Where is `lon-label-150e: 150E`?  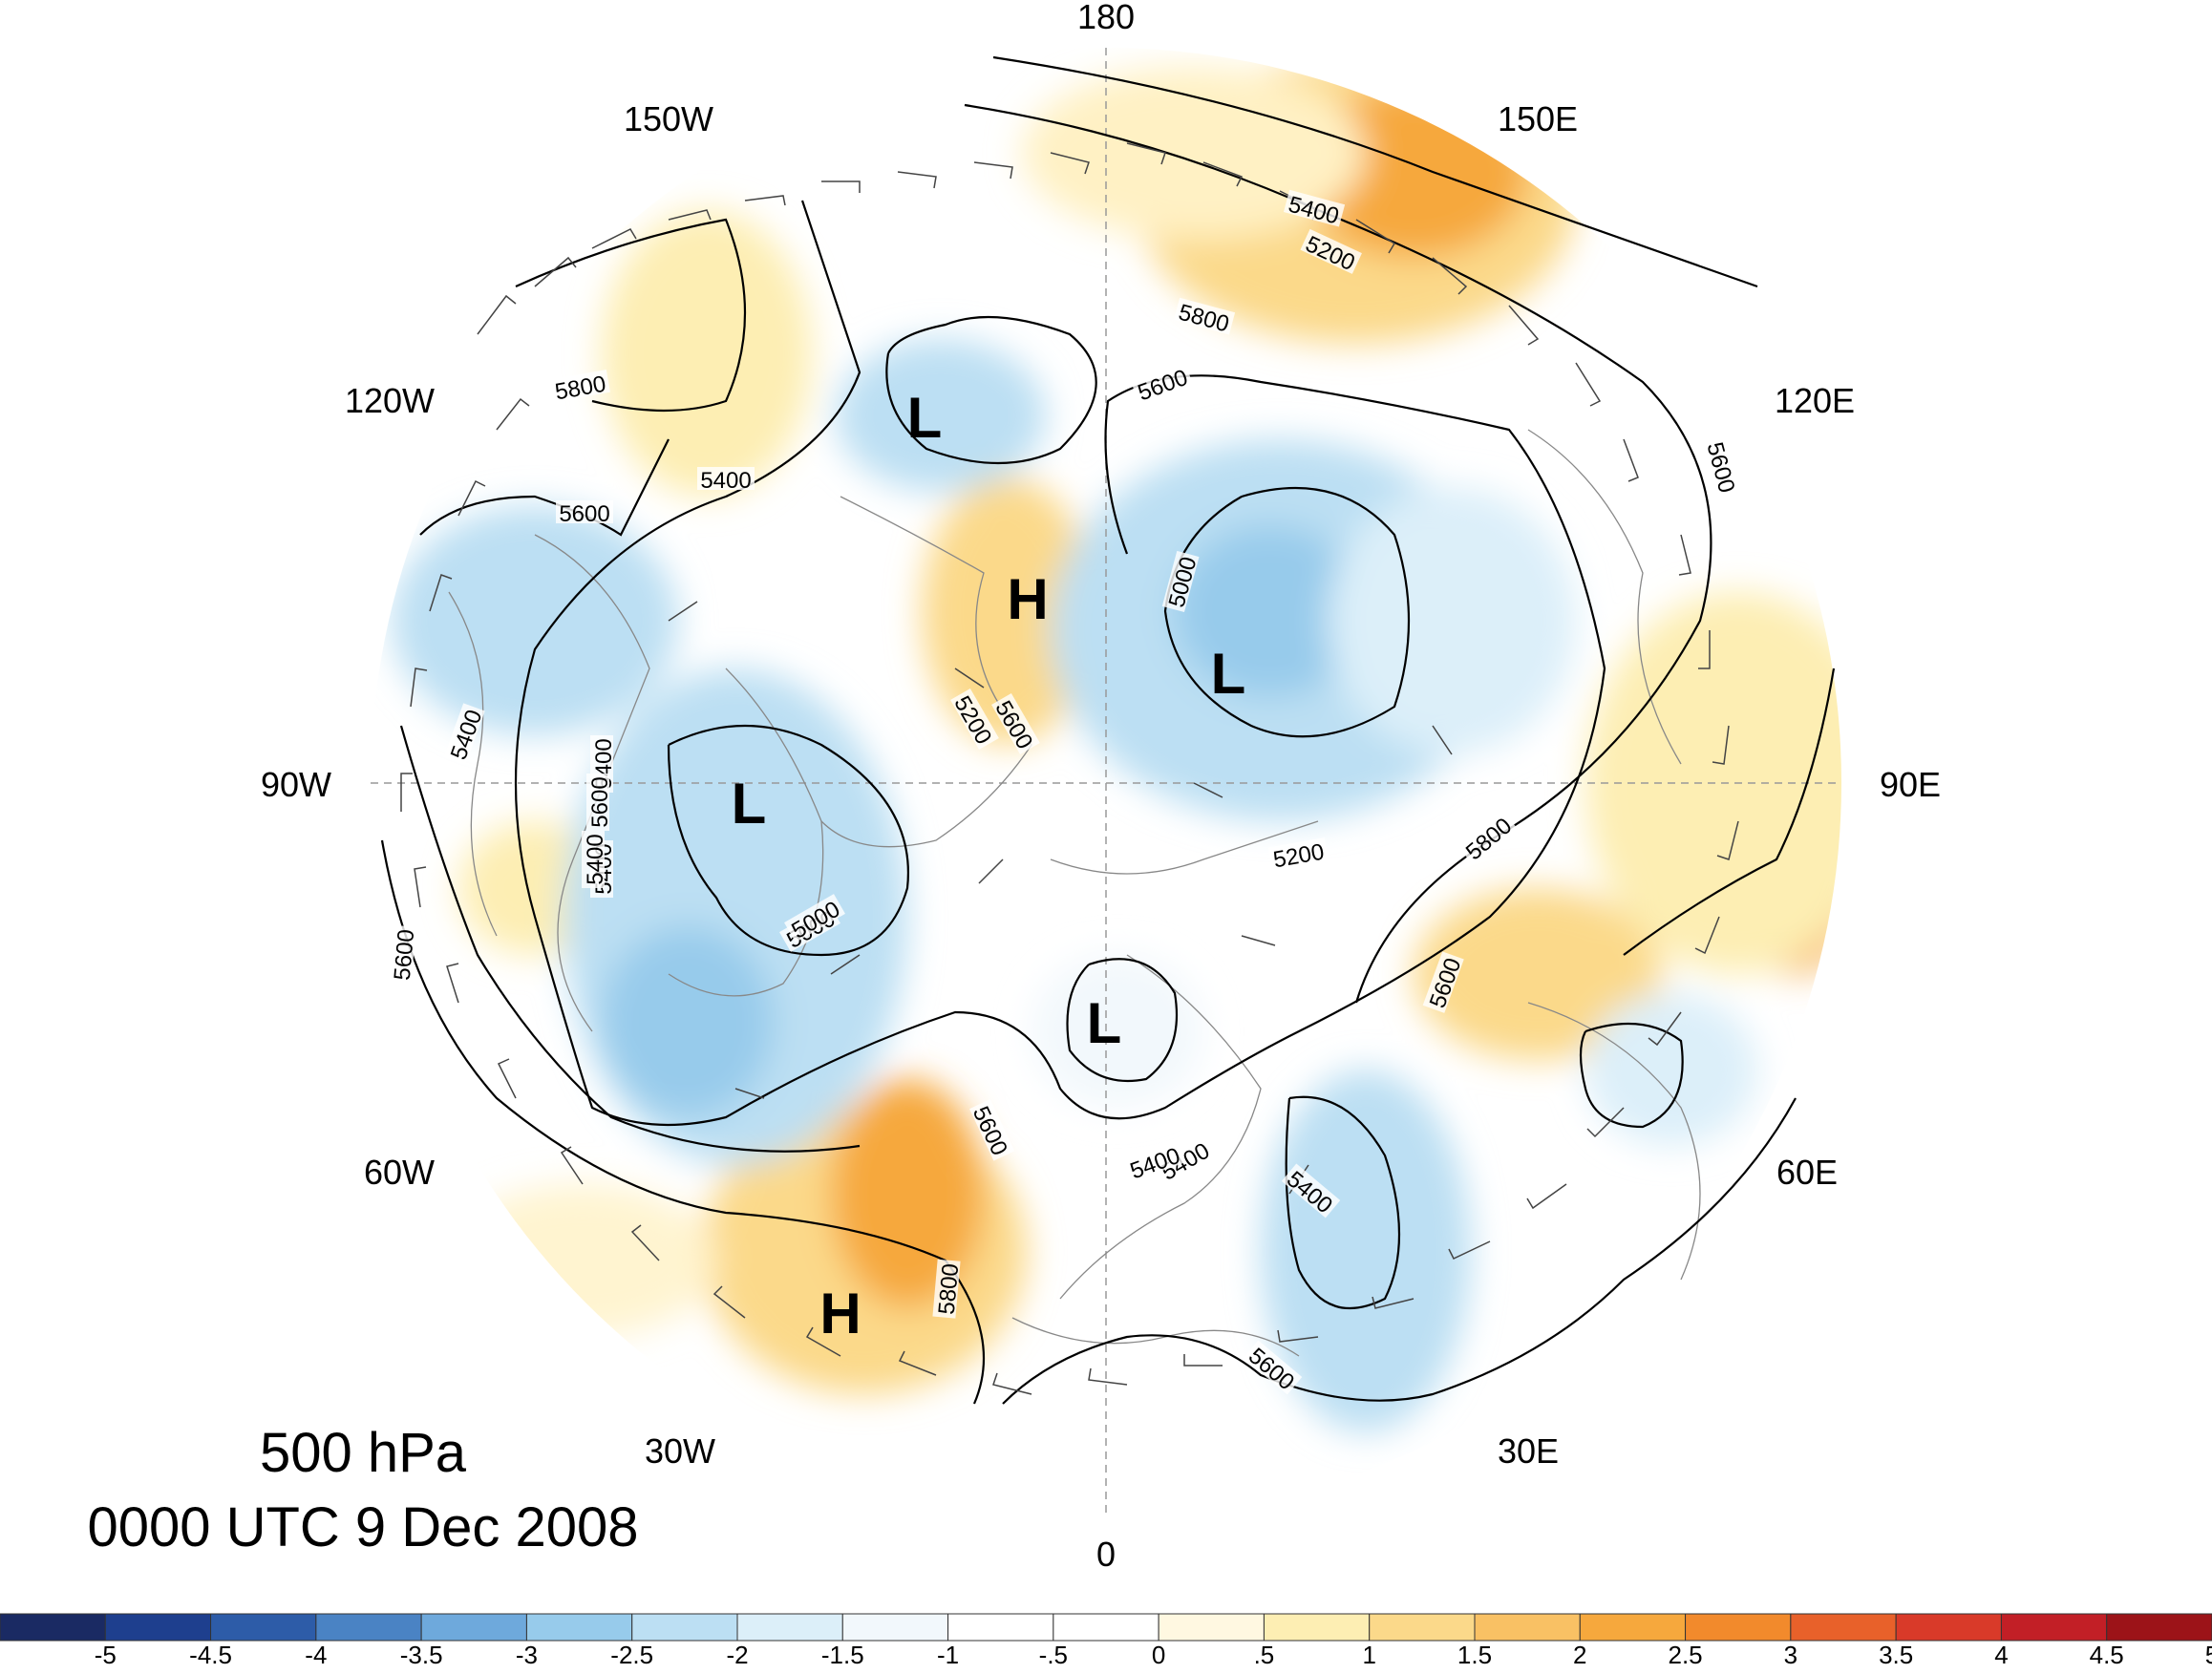 lon-label-150e: 150E is located at coordinates (1538, 118).